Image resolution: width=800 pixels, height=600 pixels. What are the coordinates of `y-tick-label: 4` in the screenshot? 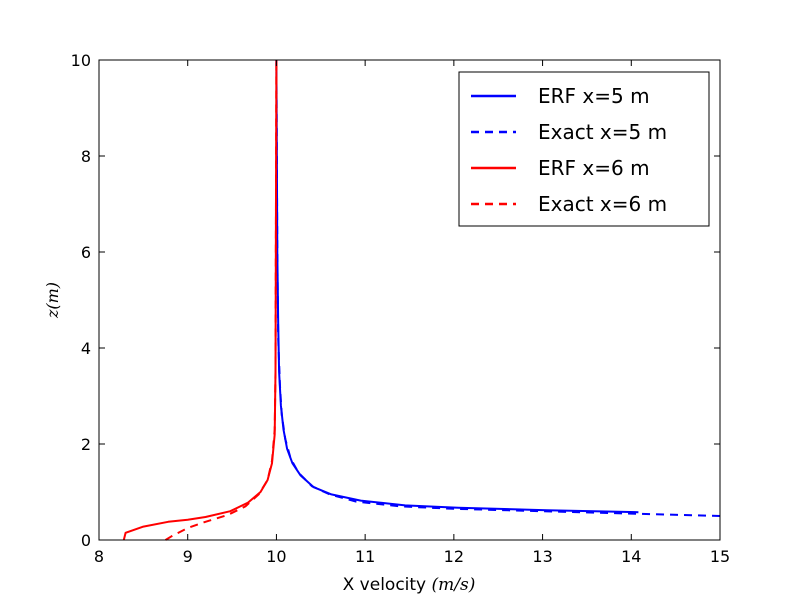 It's located at (86, 348).